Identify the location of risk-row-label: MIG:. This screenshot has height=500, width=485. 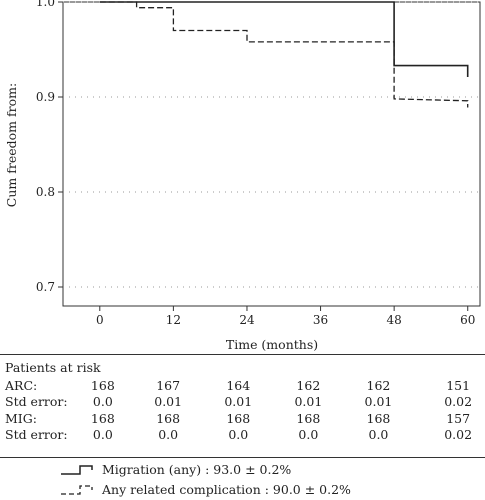
(21, 418).